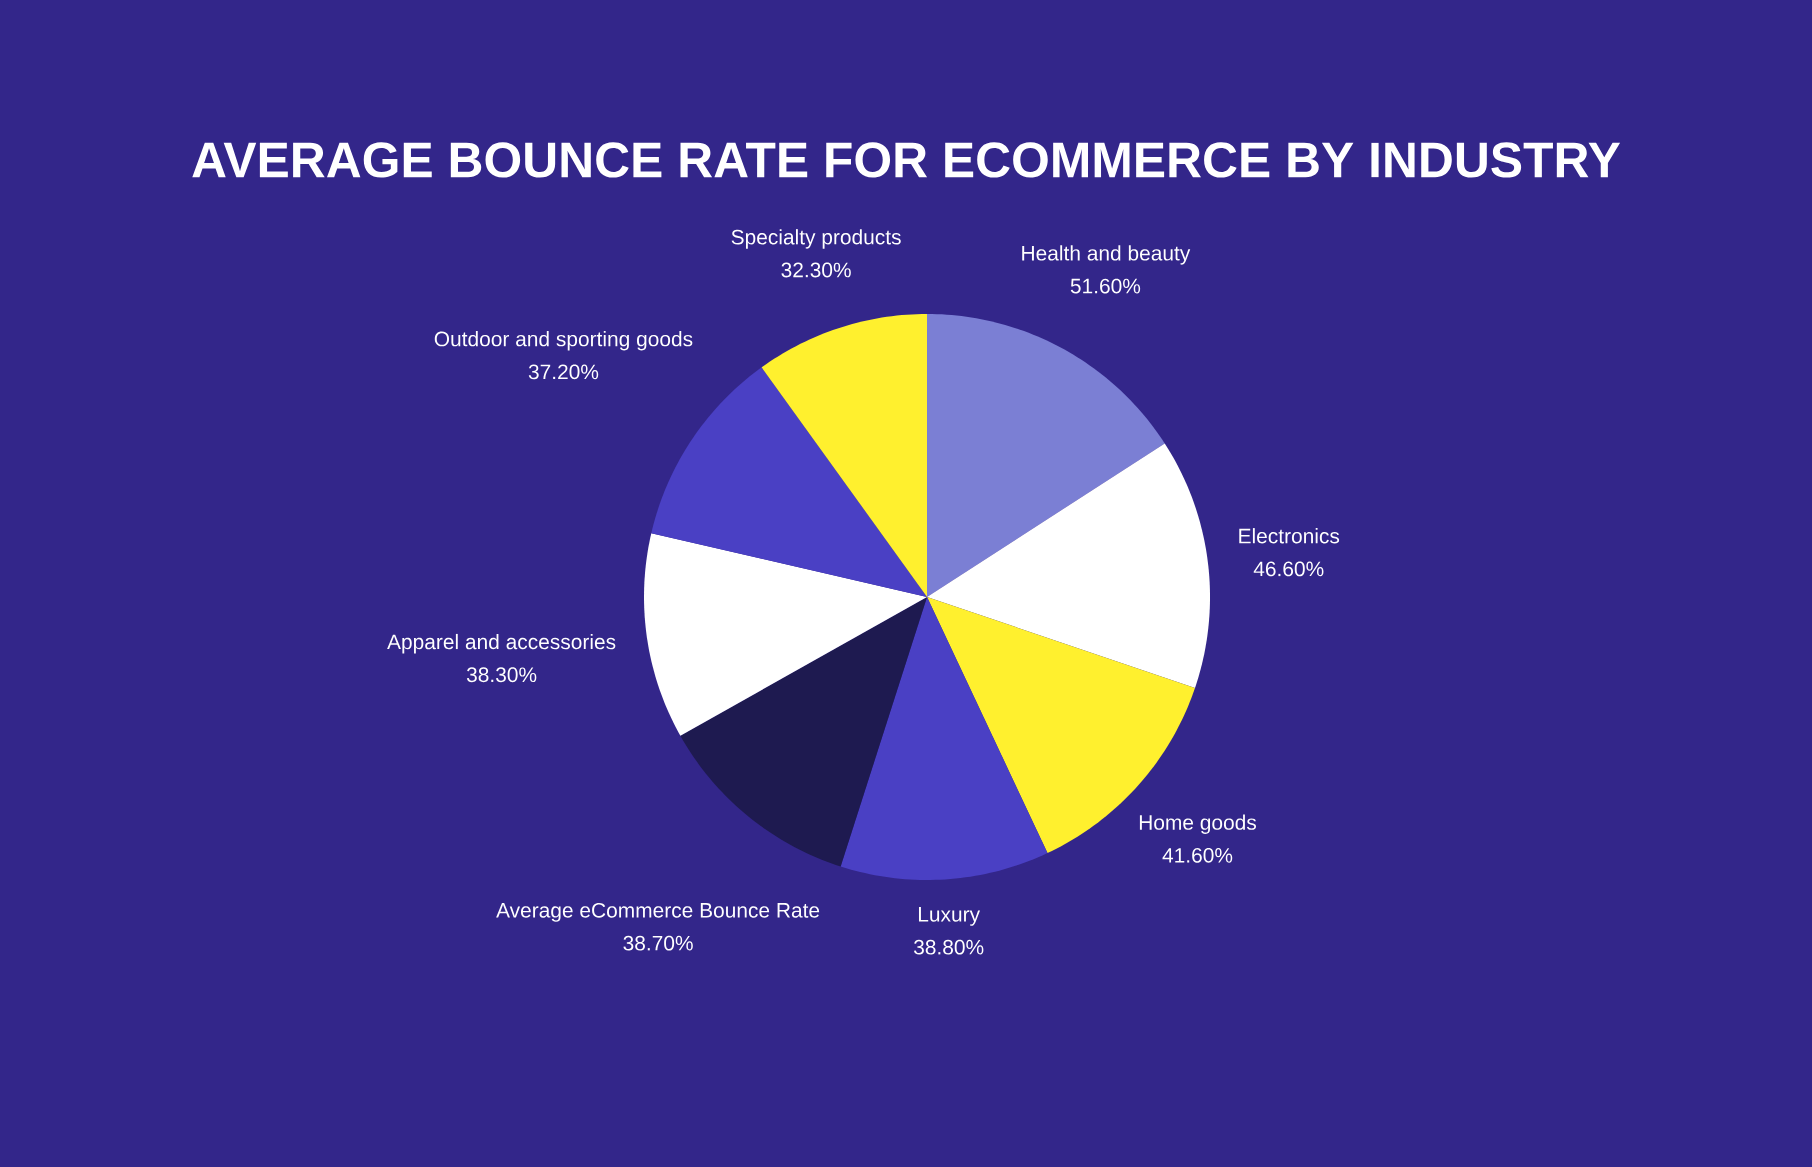 The width and height of the screenshot is (1812, 1167). Describe the element at coordinates (1106, 255) in the screenshot. I see `slice-label: Health and beauty` at that location.